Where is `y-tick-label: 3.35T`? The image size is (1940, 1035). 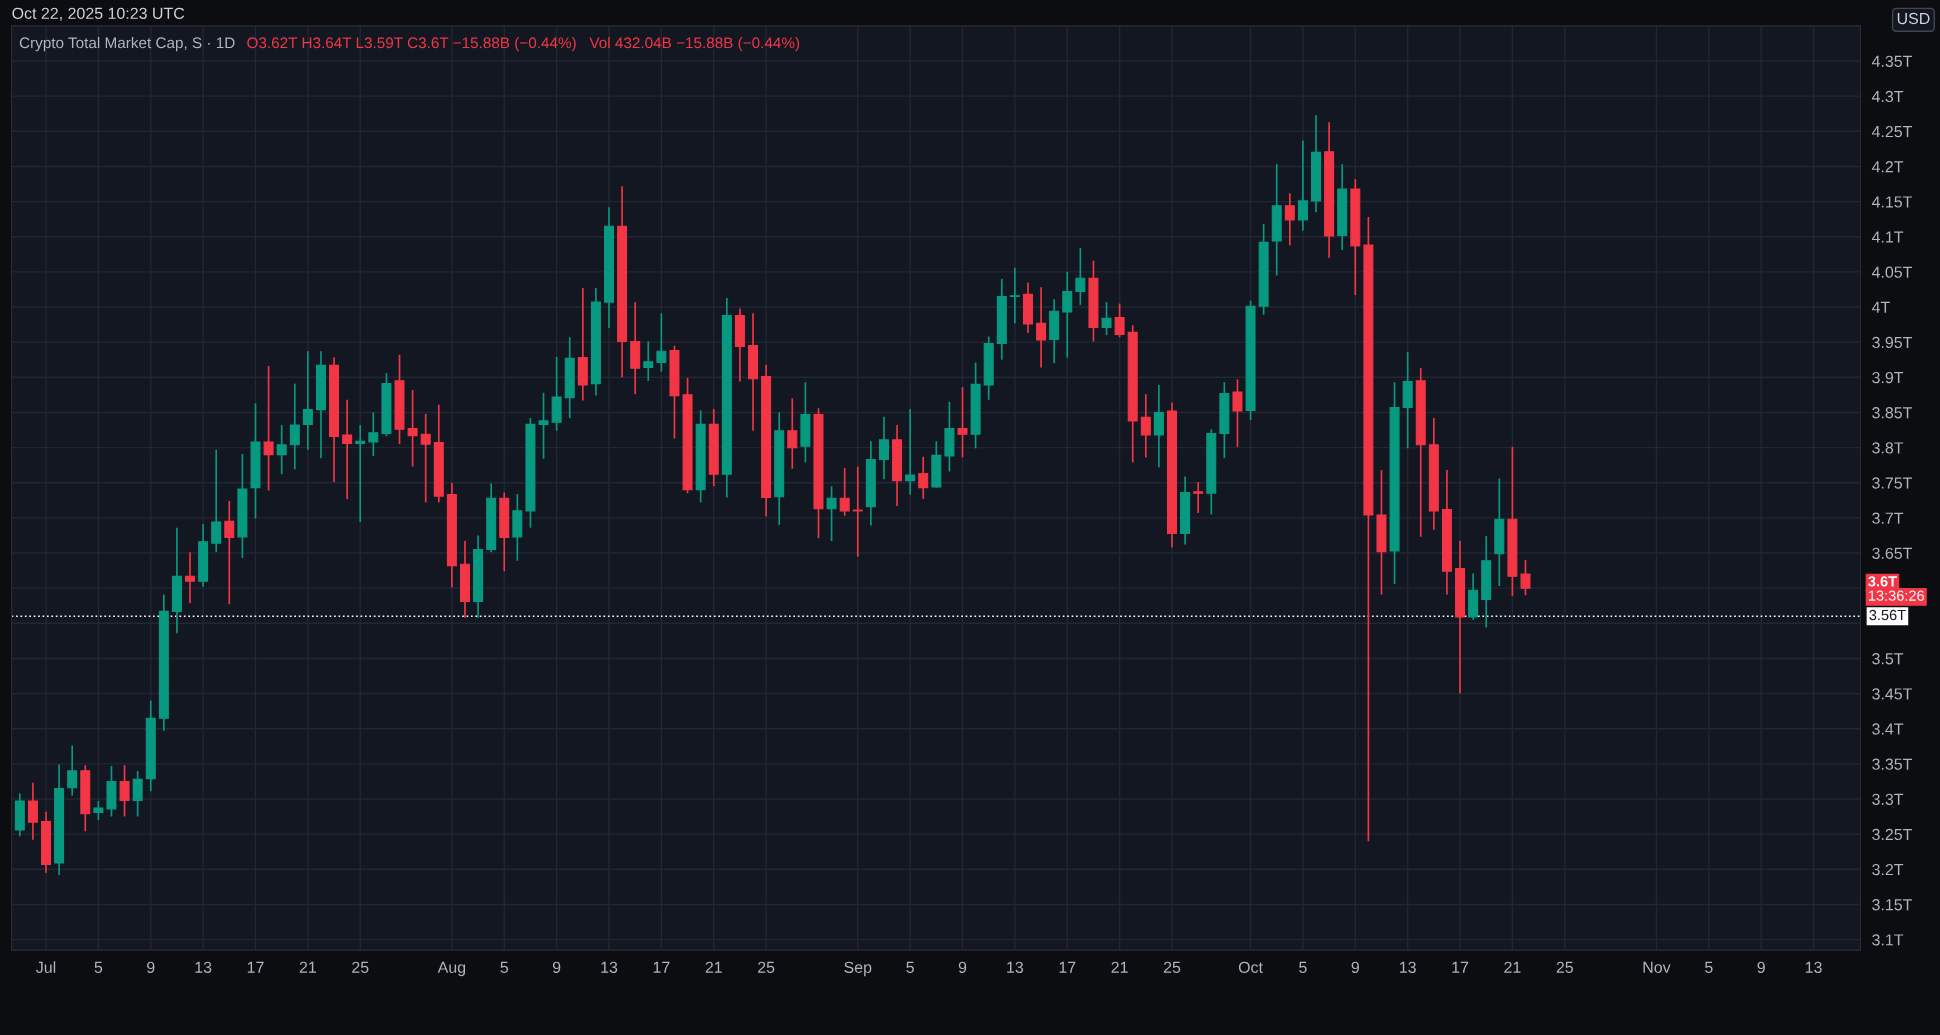 y-tick-label: 3.35T is located at coordinates (1892, 764).